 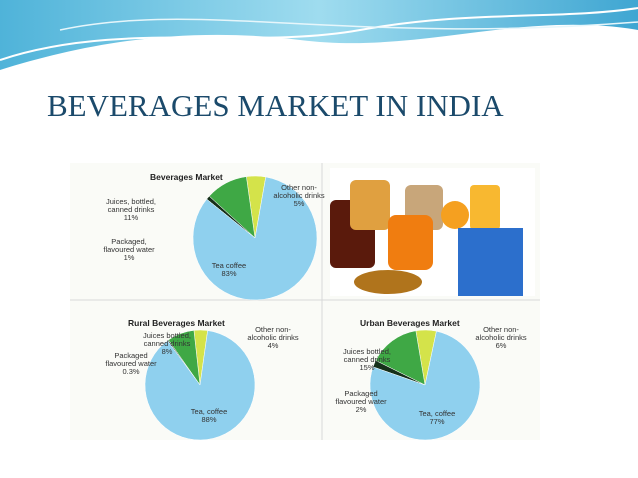 I want to click on slice-value: 5%, so click(x=299, y=203).